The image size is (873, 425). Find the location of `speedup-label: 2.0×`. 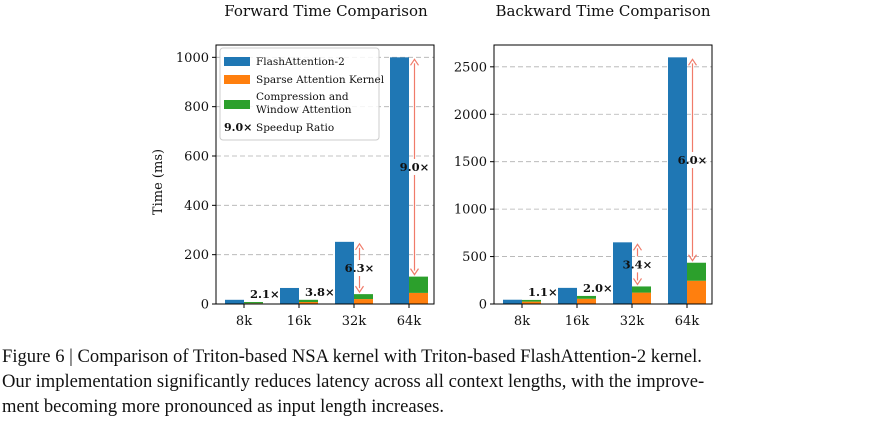

speedup-label: 2.0× is located at coordinates (598, 288).